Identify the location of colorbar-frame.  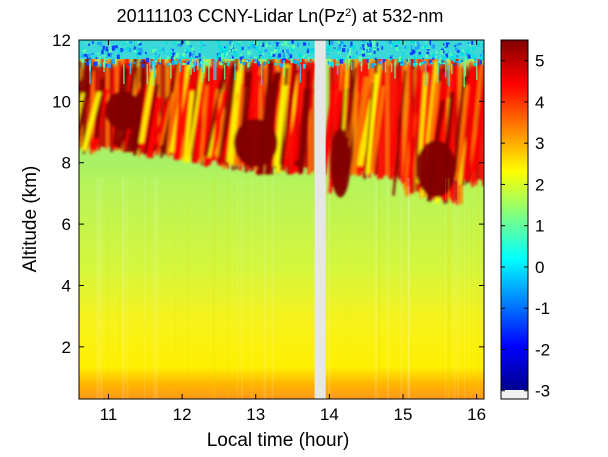
(514, 219).